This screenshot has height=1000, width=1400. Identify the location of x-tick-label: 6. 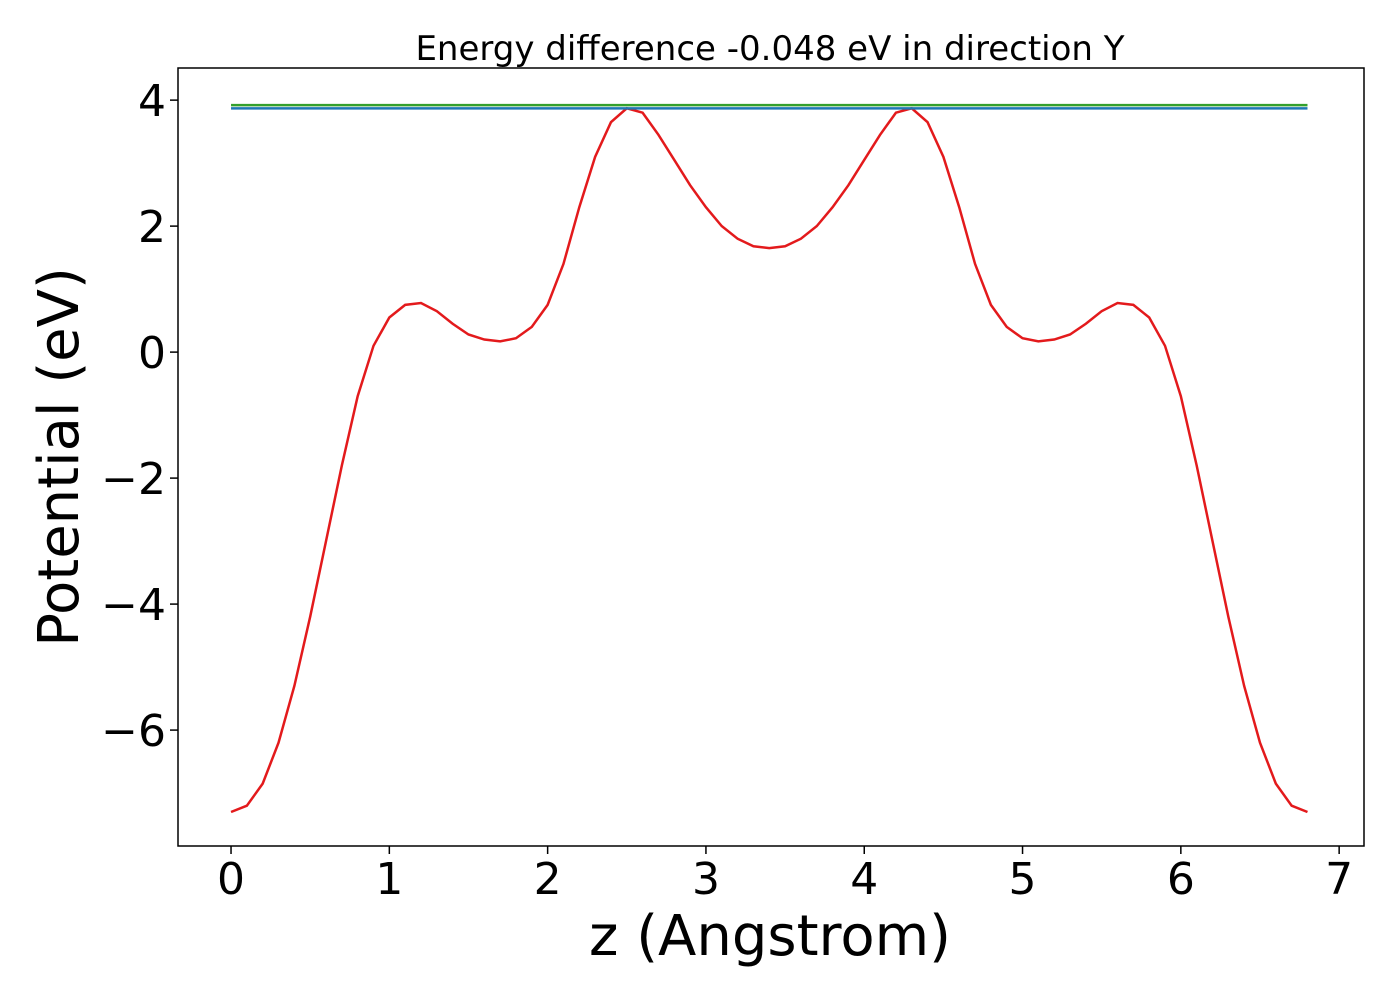
(1181, 879).